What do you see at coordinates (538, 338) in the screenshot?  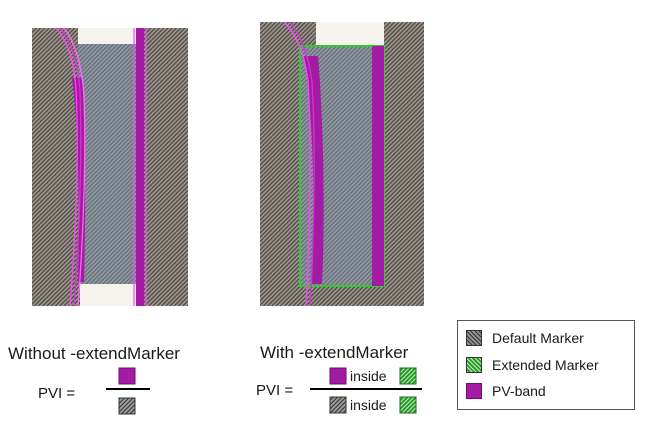 I see `legend-label: Default Marker` at bounding box center [538, 338].